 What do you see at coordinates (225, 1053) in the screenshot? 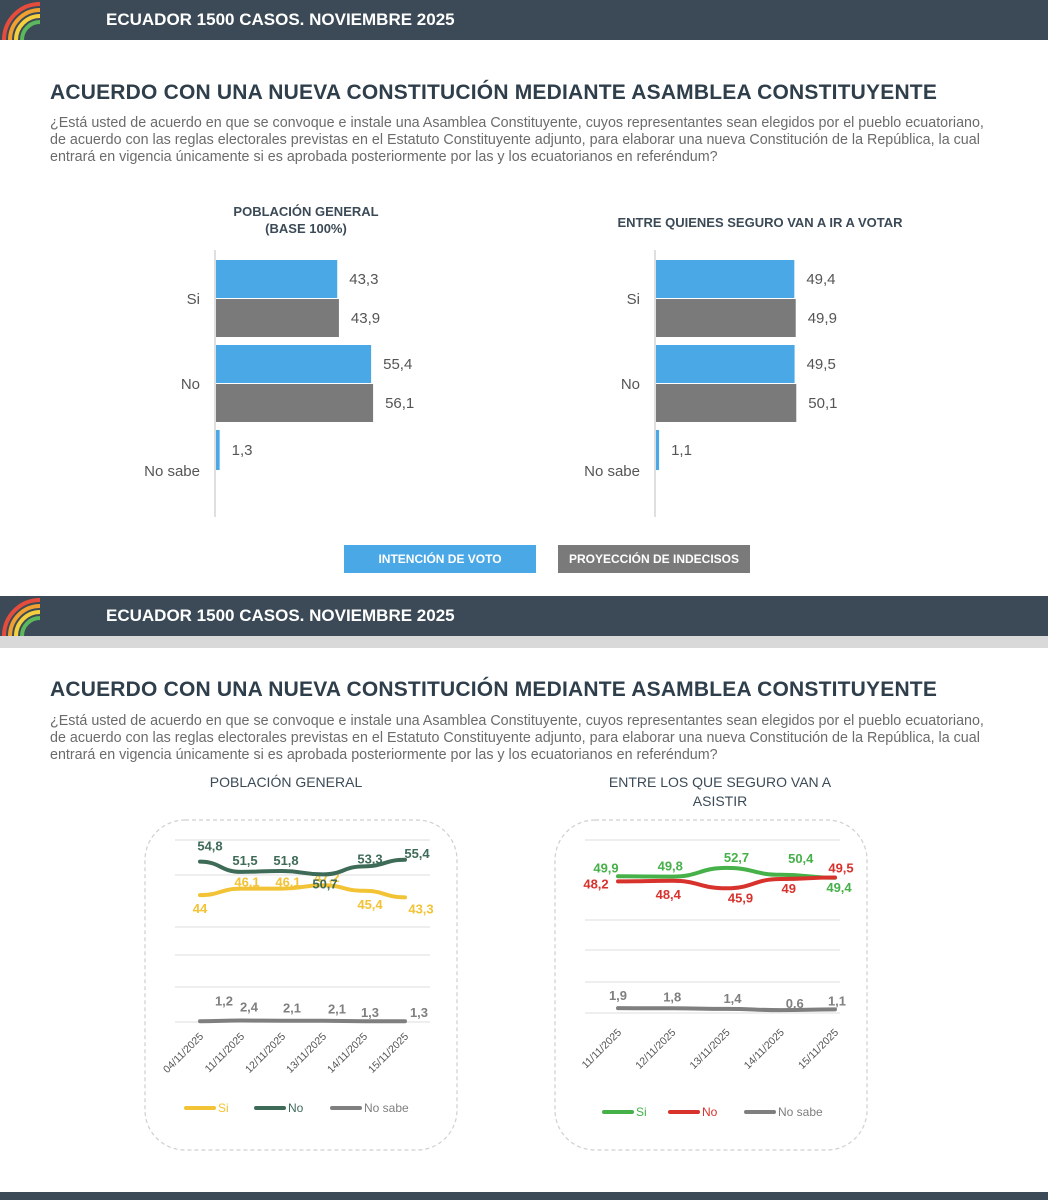
I see `x-tick-label-1: 11/11/2025` at bounding box center [225, 1053].